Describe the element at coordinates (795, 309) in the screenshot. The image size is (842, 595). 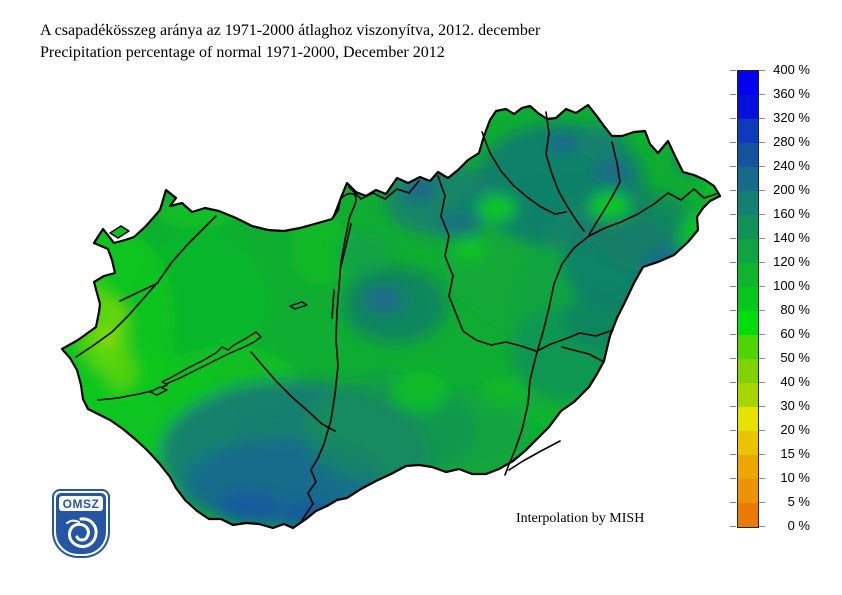
I see `legend-tick-label: 80 %` at that location.